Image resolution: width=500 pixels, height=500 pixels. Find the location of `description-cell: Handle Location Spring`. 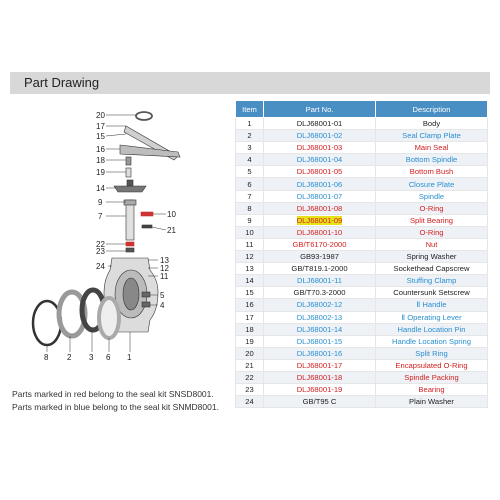

description-cell: Handle Location Spring is located at coordinates (431, 341).